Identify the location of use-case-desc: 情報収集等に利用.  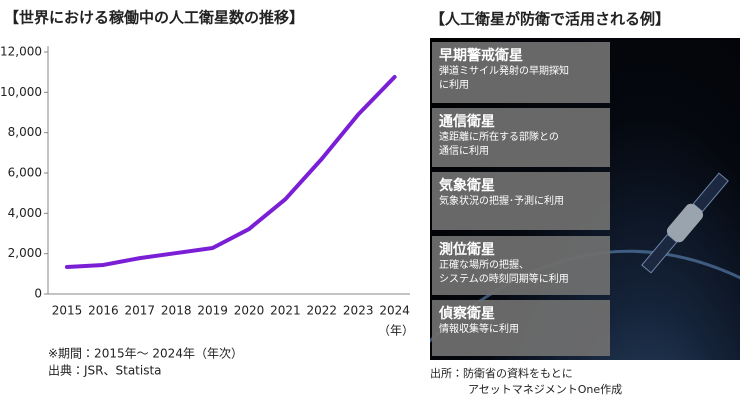
(479, 329).